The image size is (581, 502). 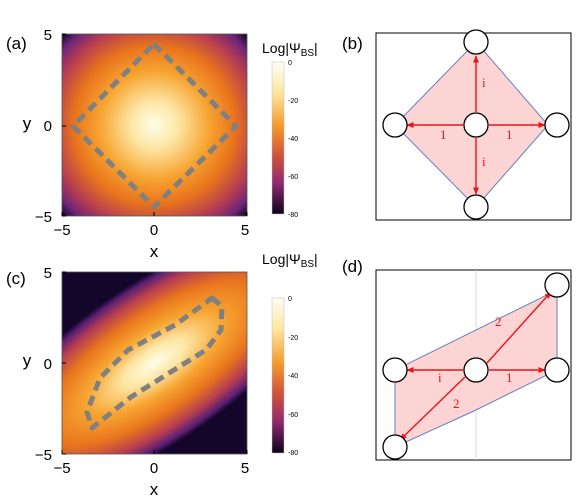 I want to click on panel-label: (d), so click(x=352, y=266).